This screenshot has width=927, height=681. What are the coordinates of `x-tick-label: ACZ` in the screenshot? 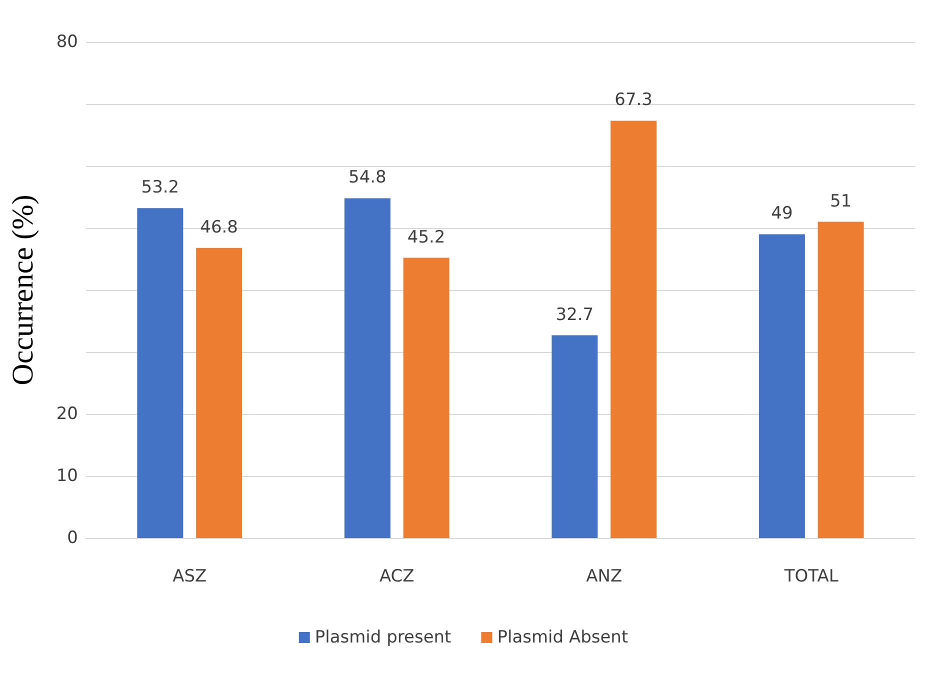 It's located at (396, 576).